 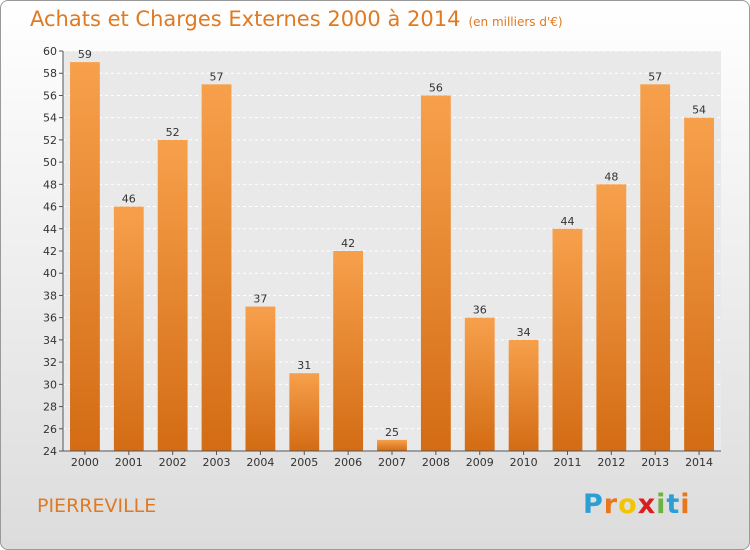 I want to click on y-tick-label: 34, so click(x=50, y=340).